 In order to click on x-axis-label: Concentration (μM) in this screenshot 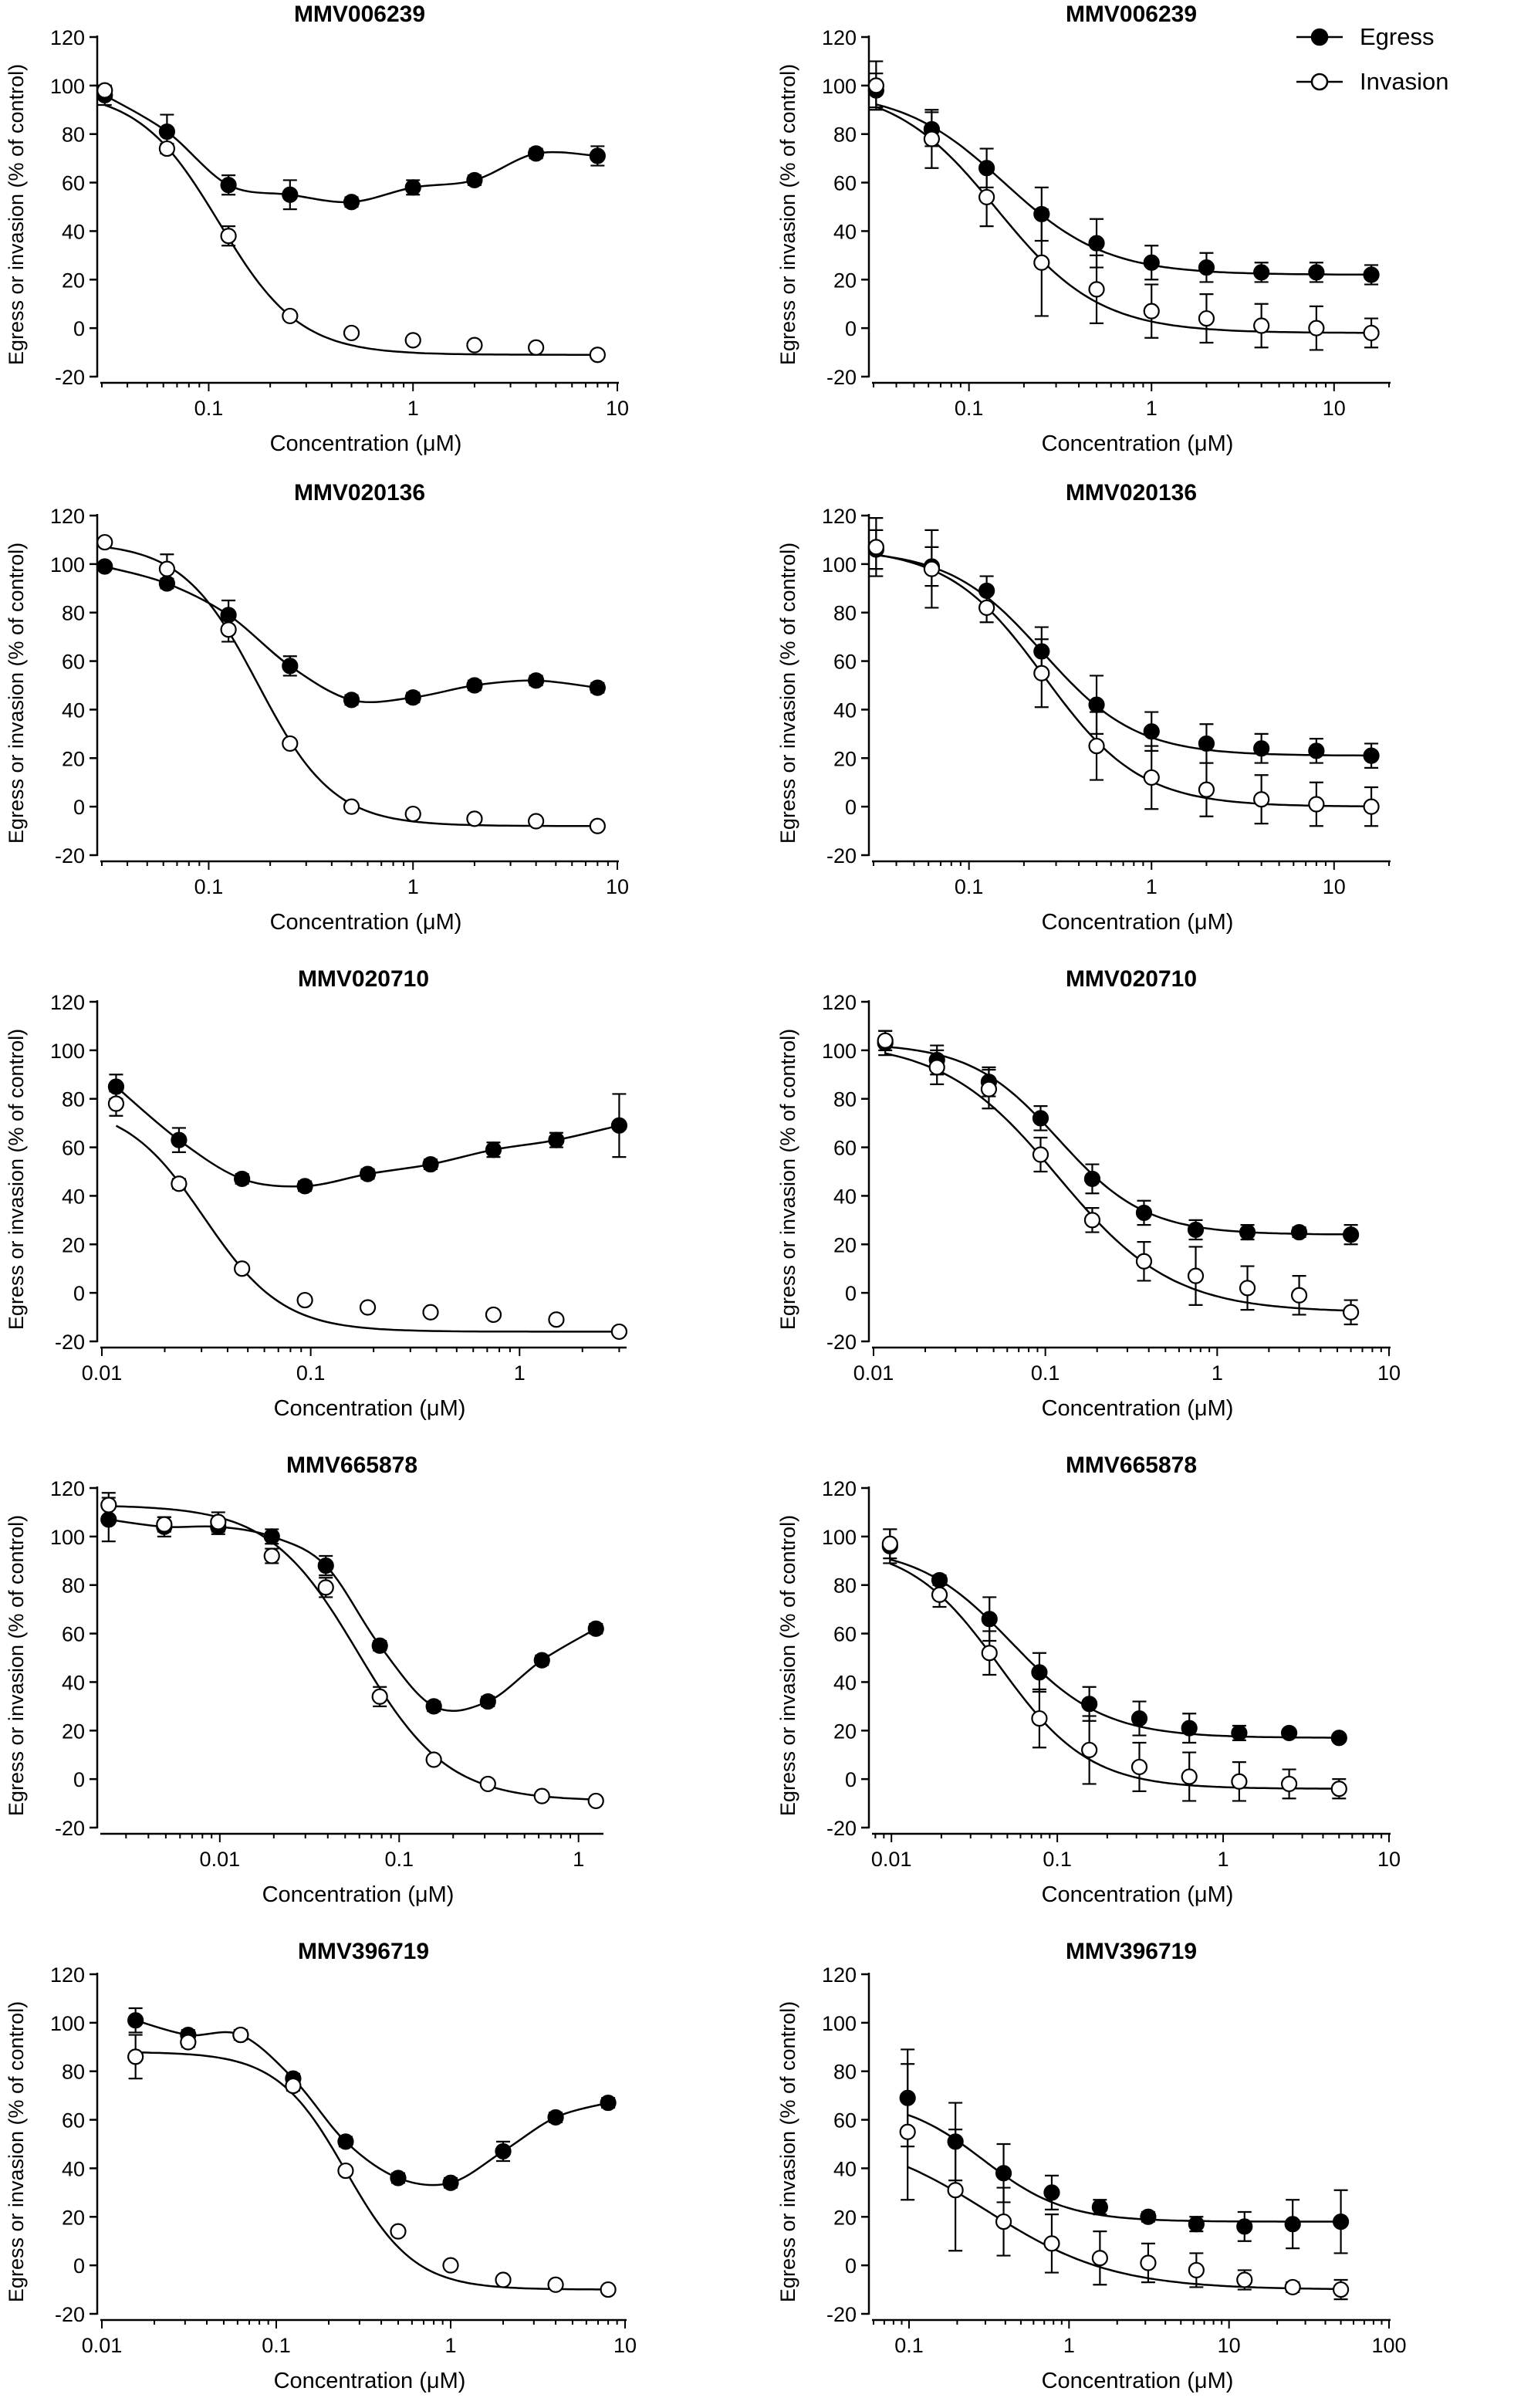, I will do `click(370, 2381)`.